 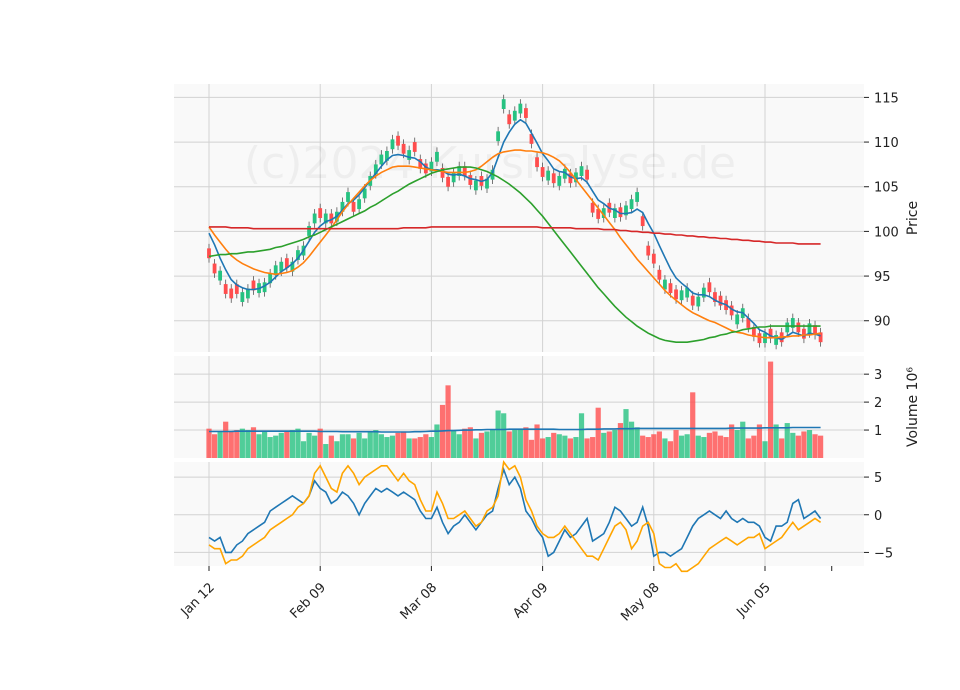 I want to click on x-tick-label: Jun 05, so click(x=754, y=600).